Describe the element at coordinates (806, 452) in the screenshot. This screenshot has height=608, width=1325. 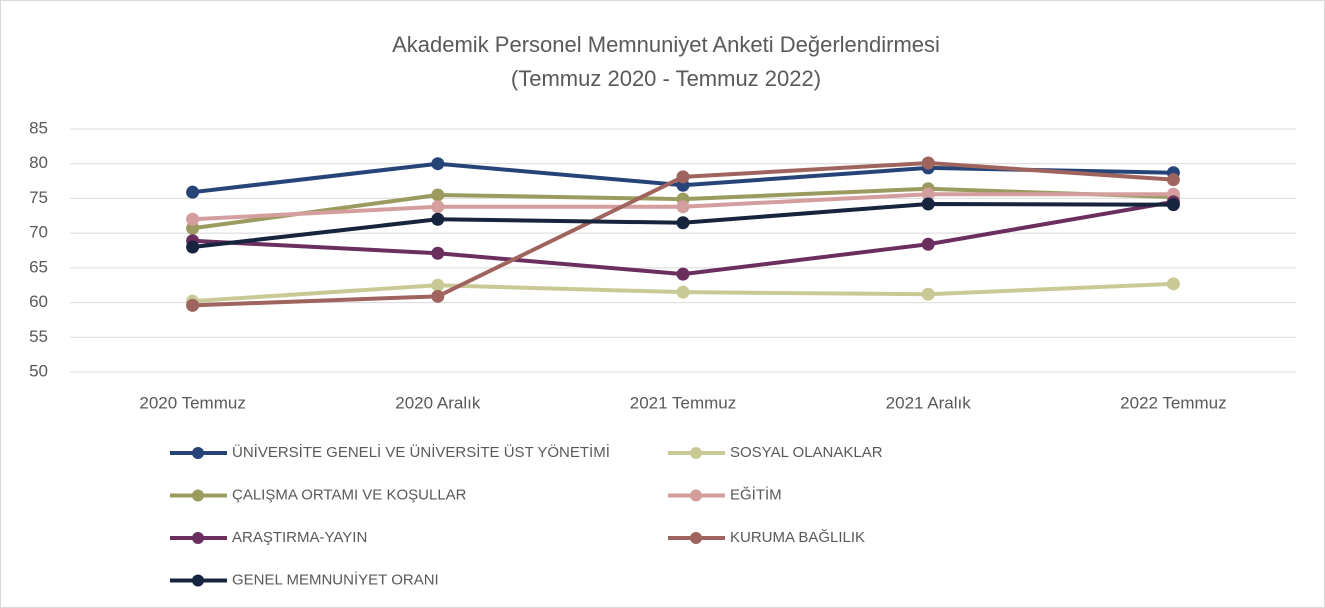
I see `legend-label: SOSYAL OLANAKLAR` at that location.